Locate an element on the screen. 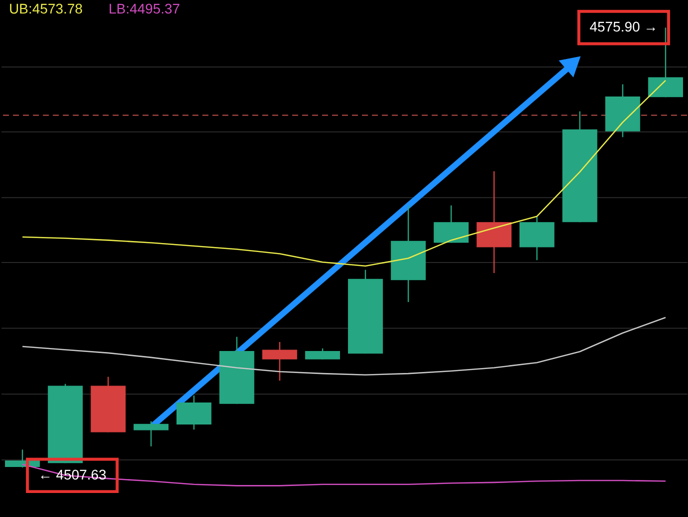 This screenshot has width=688, height=517. text: UB:4573.78 is located at coordinates (45, 8).